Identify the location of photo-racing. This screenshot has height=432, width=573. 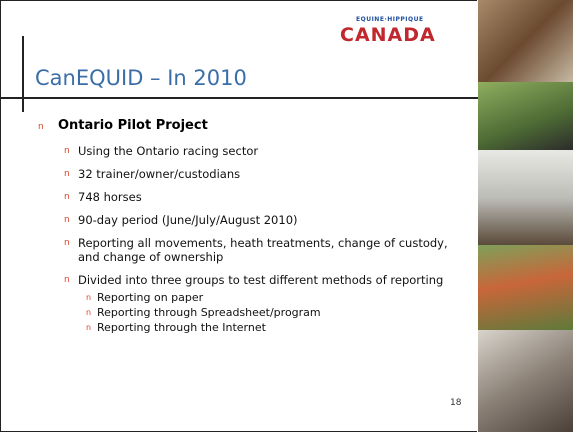
(525, 287).